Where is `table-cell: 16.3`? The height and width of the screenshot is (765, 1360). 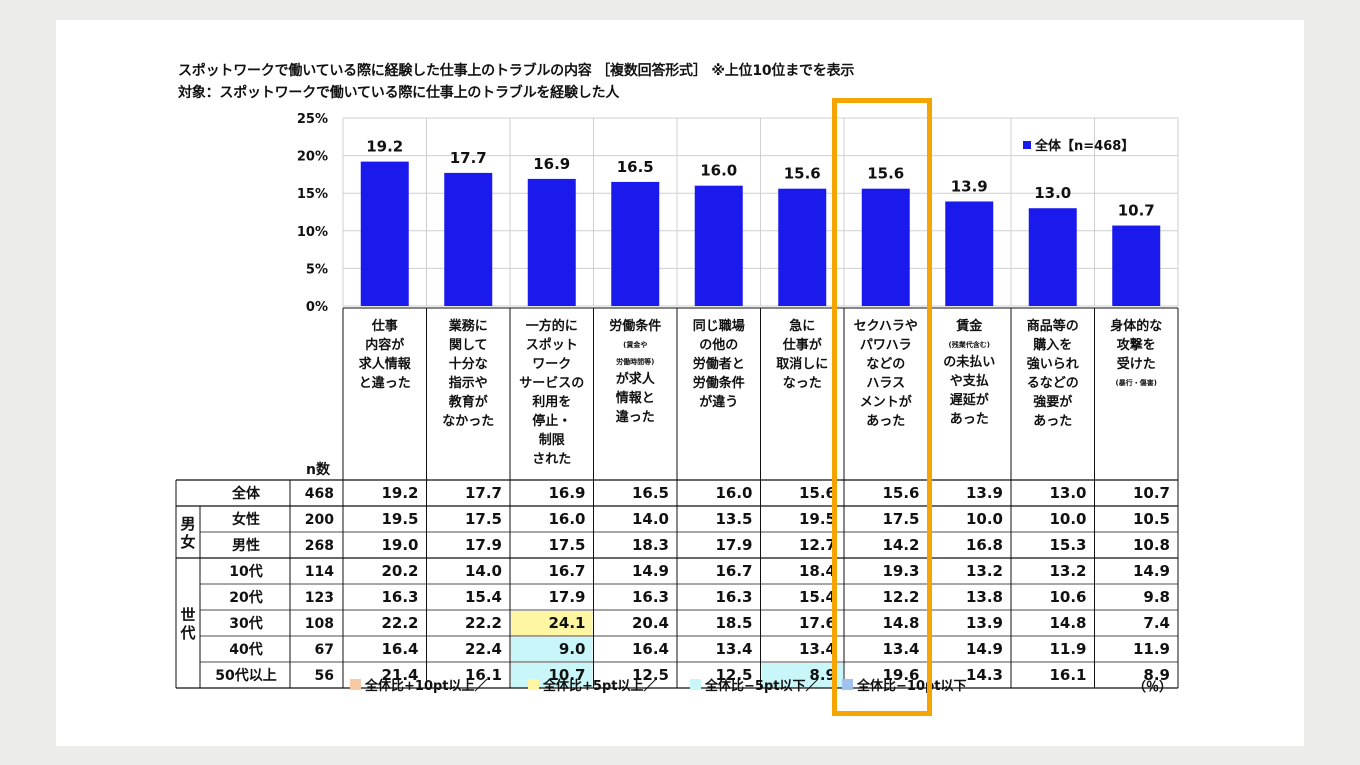
table-cell: 16.3 is located at coordinates (650, 597).